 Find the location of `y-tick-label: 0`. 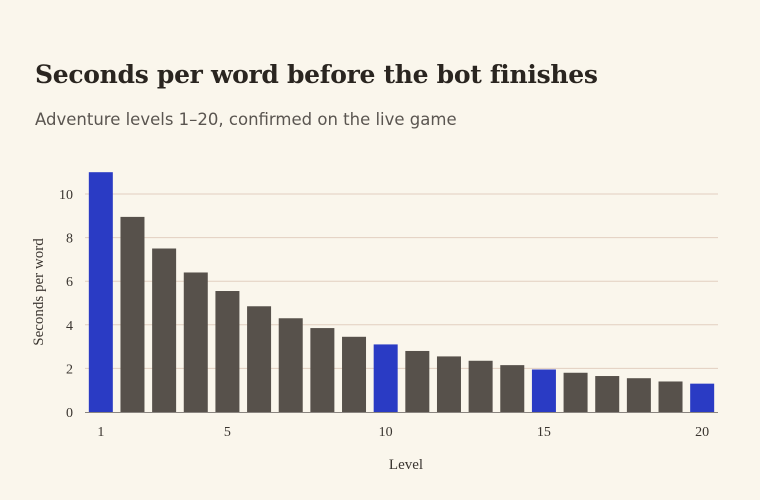

y-tick-label: 0 is located at coordinates (69, 413).